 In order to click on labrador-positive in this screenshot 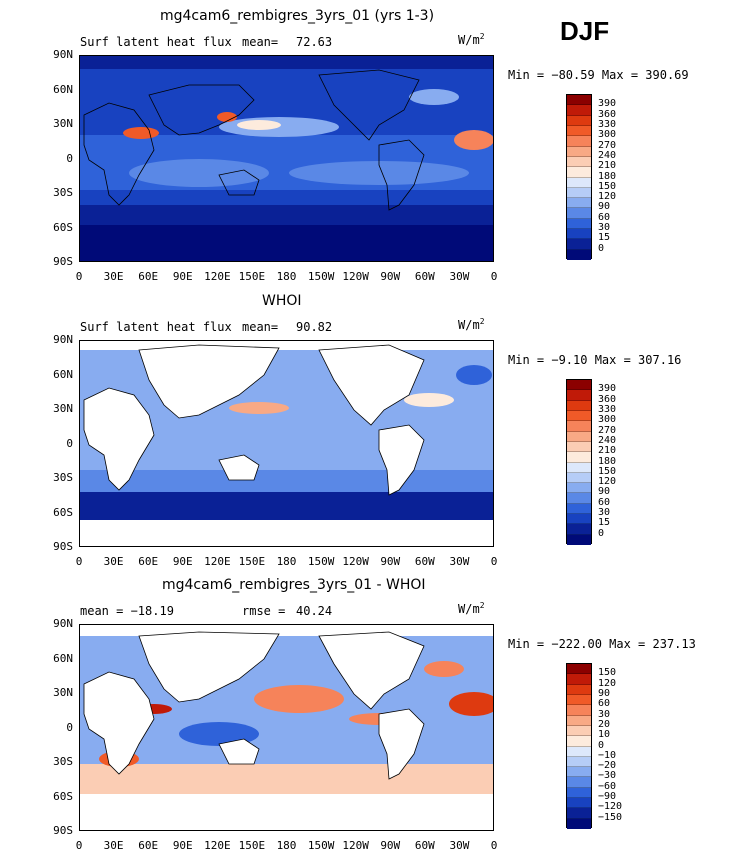, I will do `click(444, 669)`.